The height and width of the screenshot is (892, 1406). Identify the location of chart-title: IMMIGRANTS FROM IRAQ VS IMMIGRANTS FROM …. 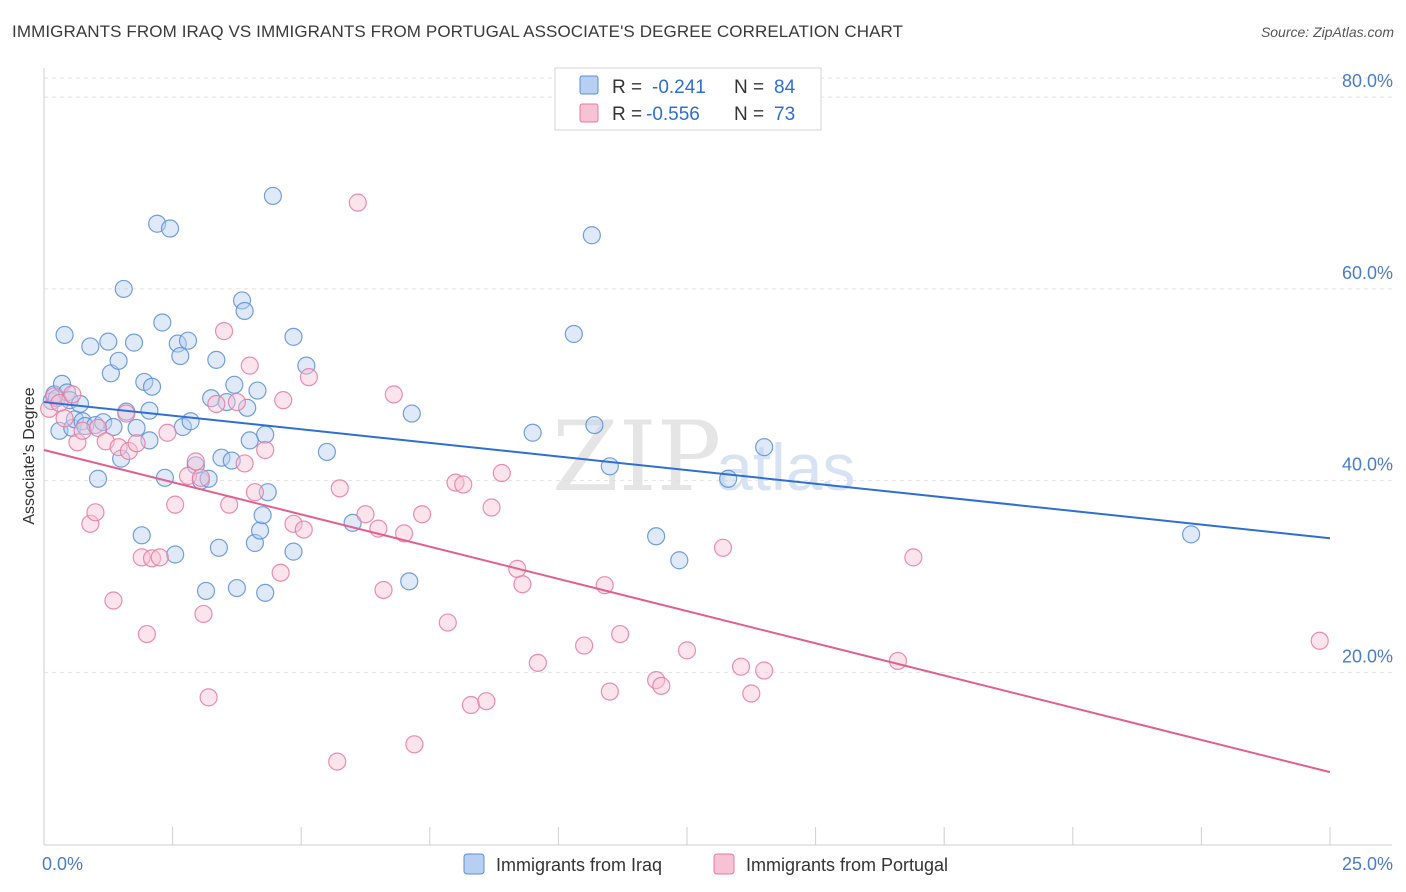
(458, 31).